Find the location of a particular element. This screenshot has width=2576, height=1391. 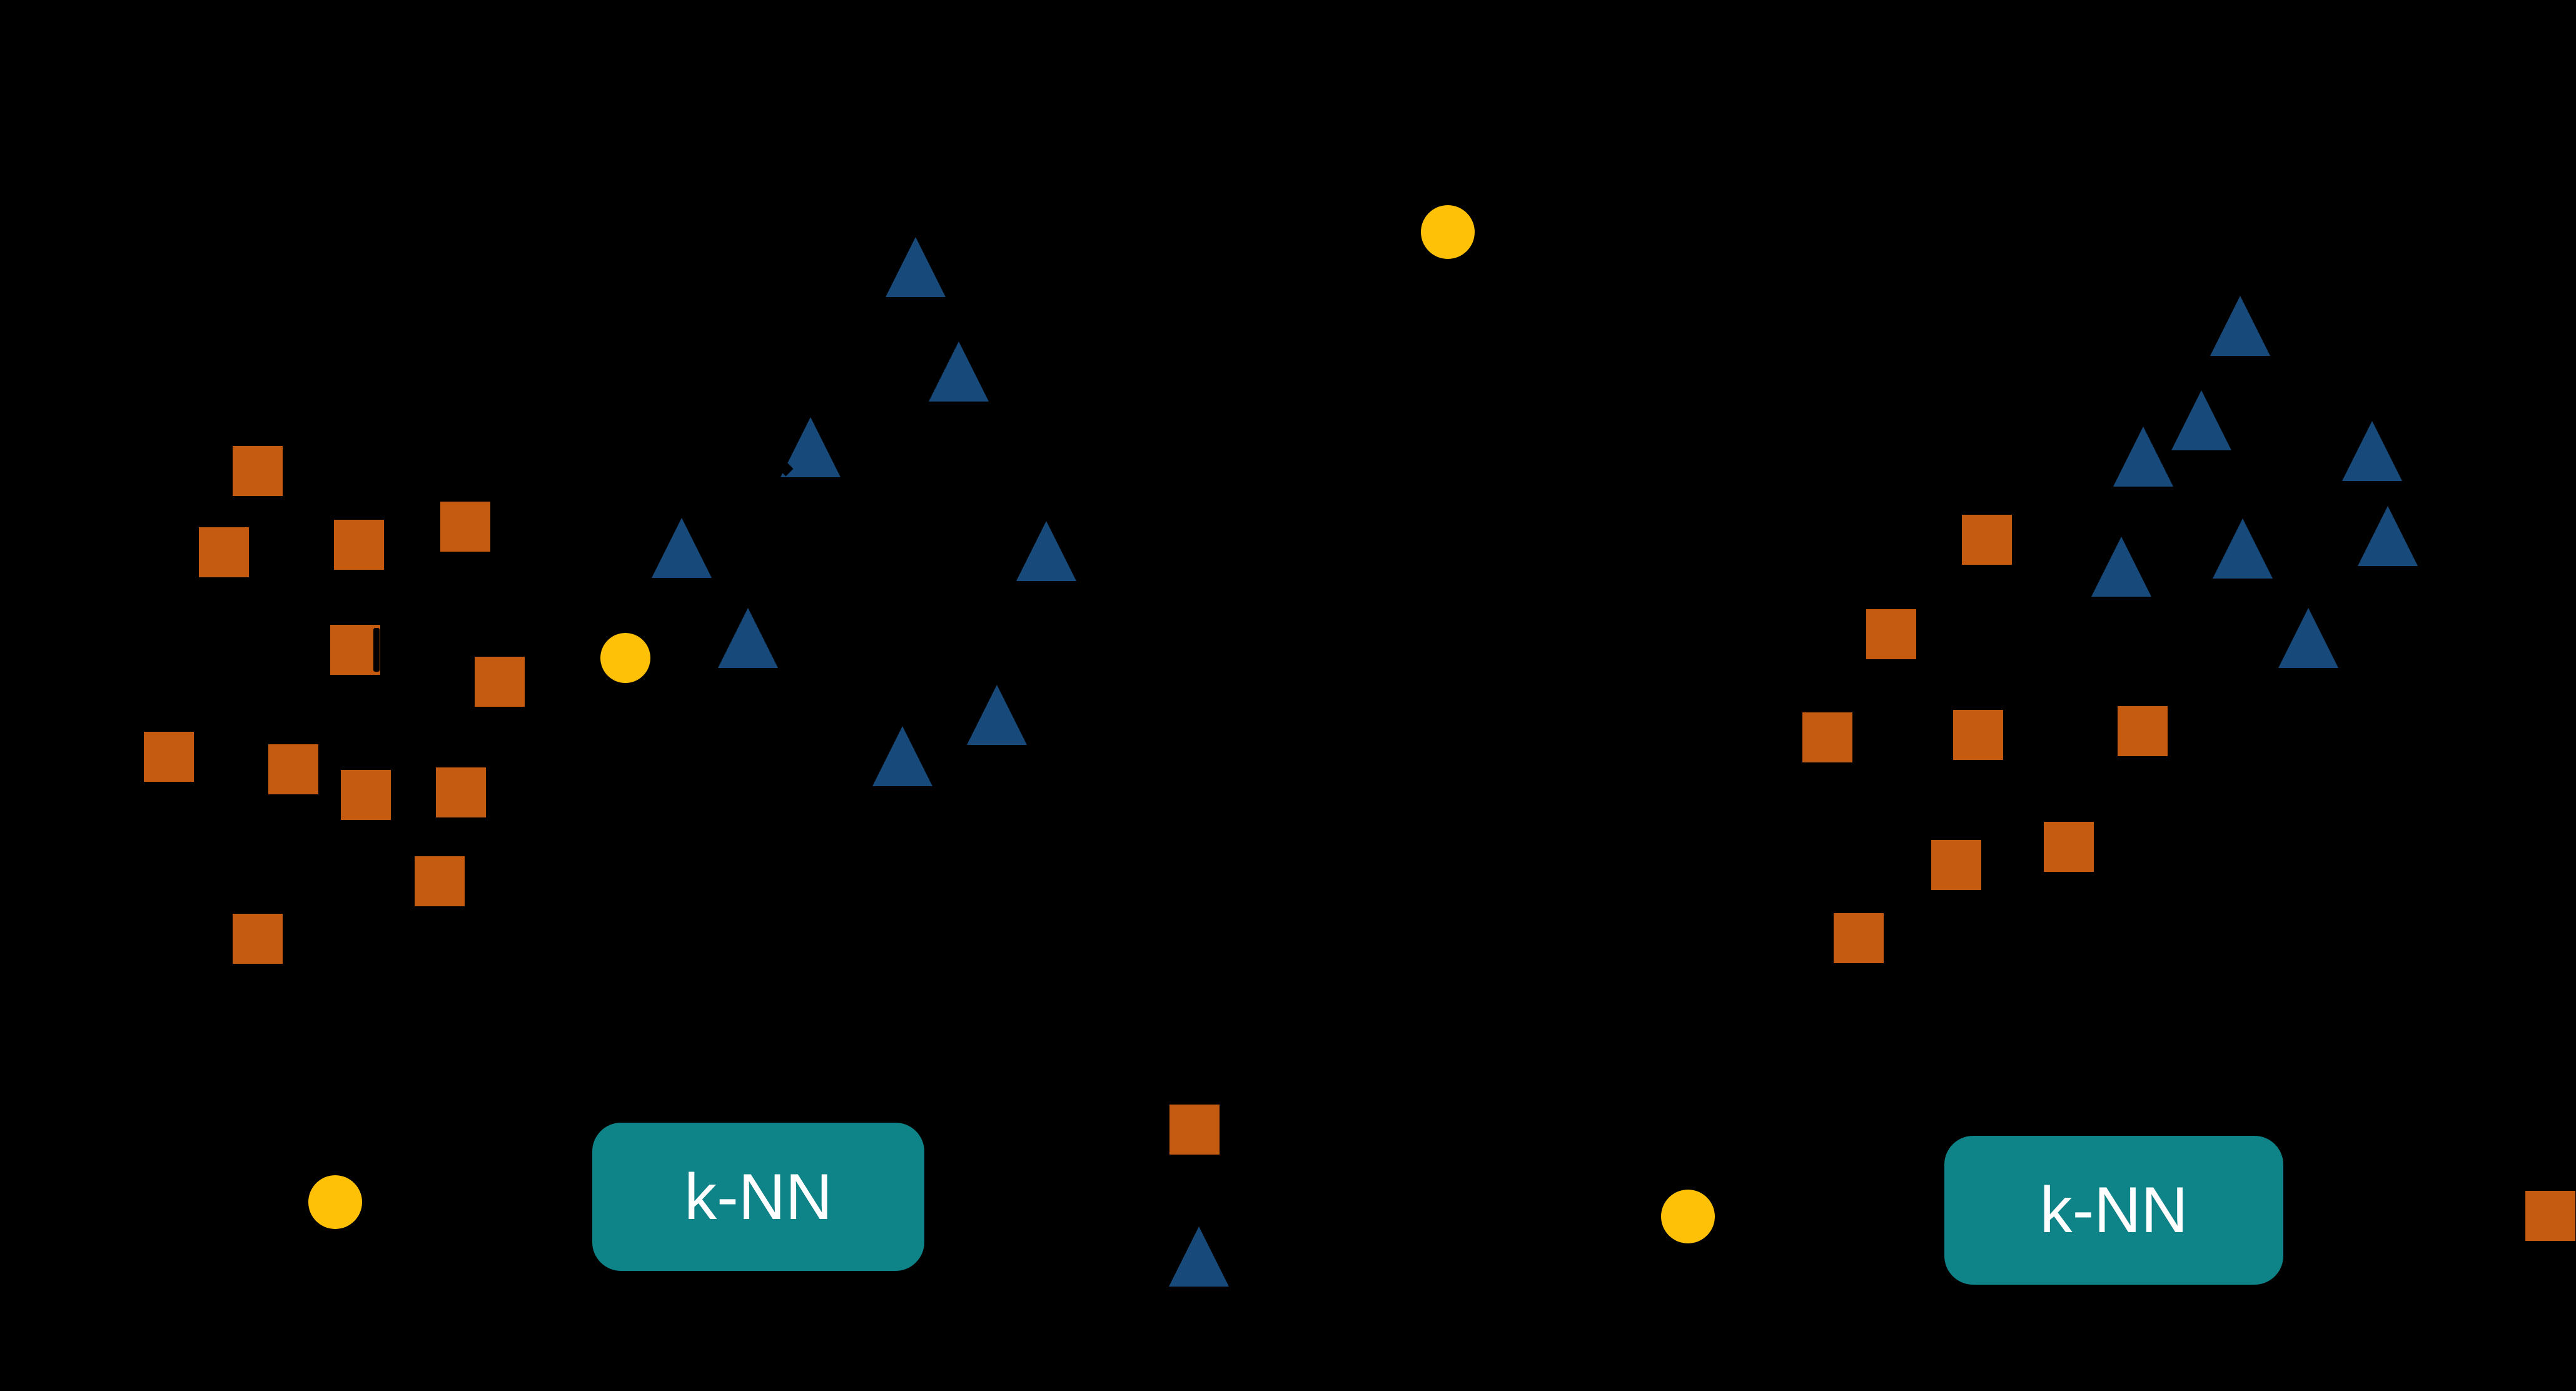

knn-box-right: k-NN is located at coordinates (2113, 1210).